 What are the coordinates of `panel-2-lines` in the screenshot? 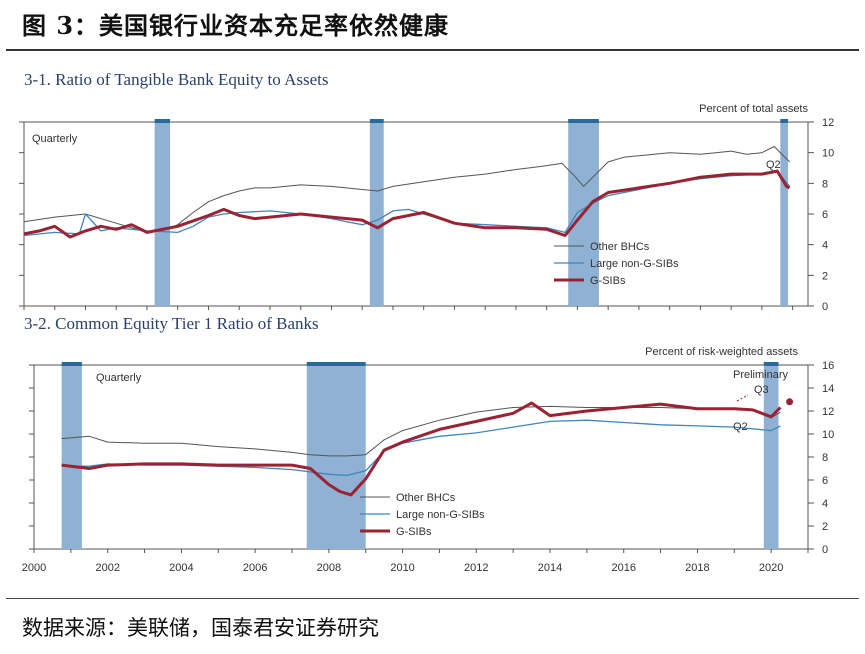 It's located at (427, 447).